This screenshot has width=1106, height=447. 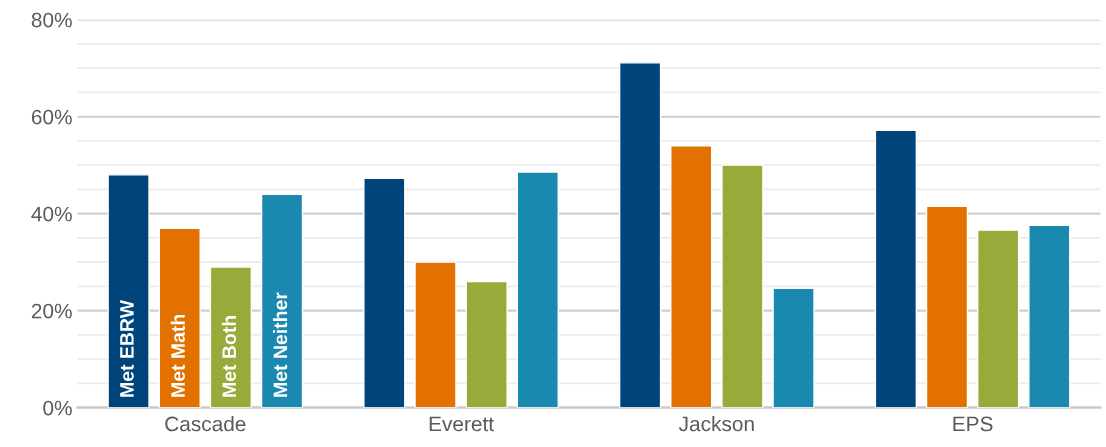 What do you see at coordinates (177, 355) in the screenshot?
I see `series-label: Met Math` at bounding box center [177, 355].